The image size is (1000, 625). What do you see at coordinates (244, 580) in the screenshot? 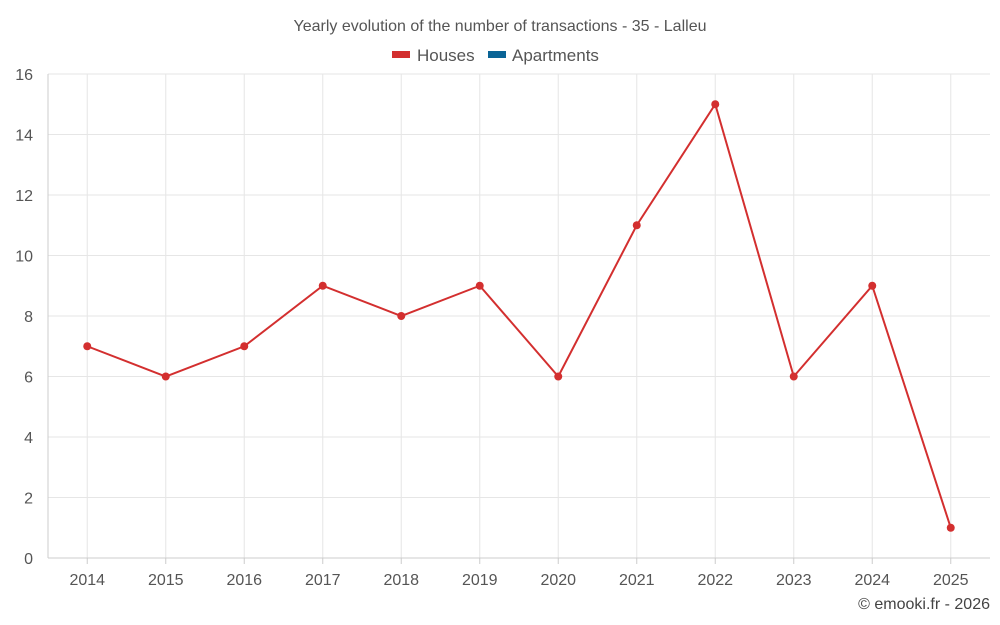
I see `x-tick-label: 2016` at bounding box center [244, 580].